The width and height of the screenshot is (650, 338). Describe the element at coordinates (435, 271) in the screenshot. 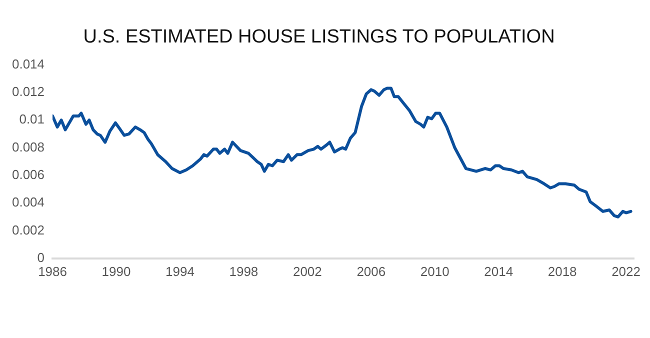

I see `x-tick-label: 2010` at that location.